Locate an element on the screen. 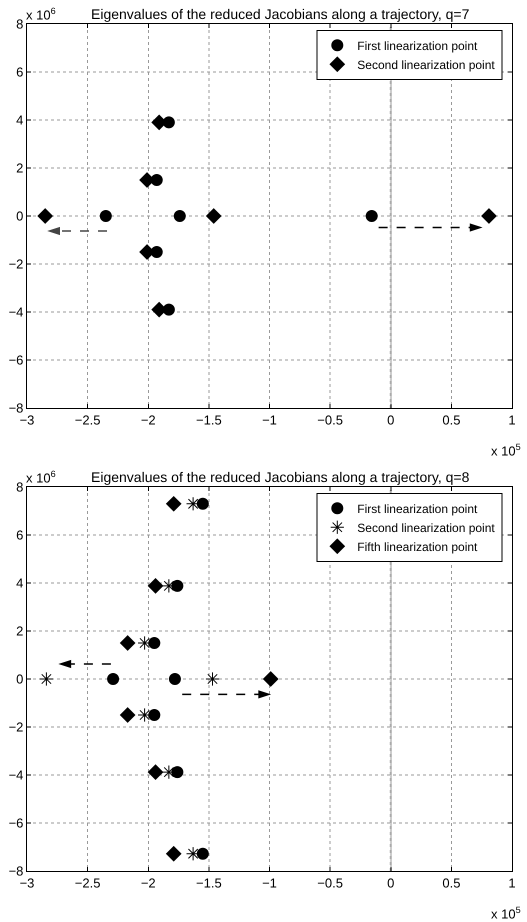 The height and width of the screenshot is (922, 527). chart-title: Eigenvalues of the reduced Jacobians along a trajectory, q=8 is located at coordinates (280, 477).